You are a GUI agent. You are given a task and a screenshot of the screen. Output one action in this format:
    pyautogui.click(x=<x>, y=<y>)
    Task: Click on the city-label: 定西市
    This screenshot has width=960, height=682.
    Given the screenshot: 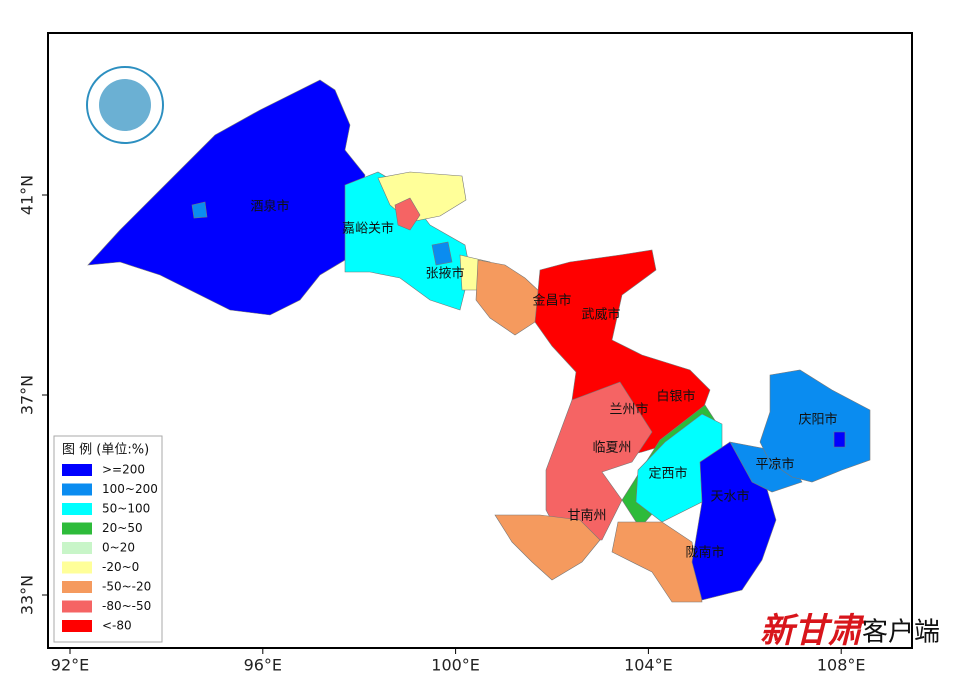 What is the action you would take?
    pyautogui.click(x=667, y=474)
    